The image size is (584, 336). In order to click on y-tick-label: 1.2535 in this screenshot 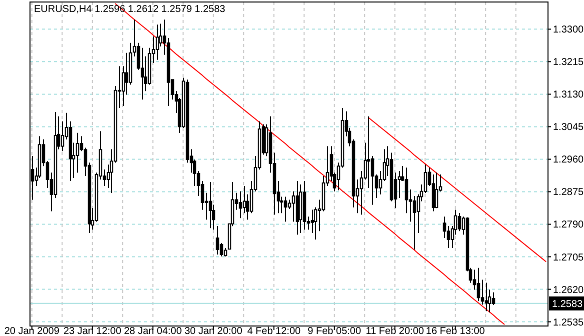, I will do `click(568, 322)`.